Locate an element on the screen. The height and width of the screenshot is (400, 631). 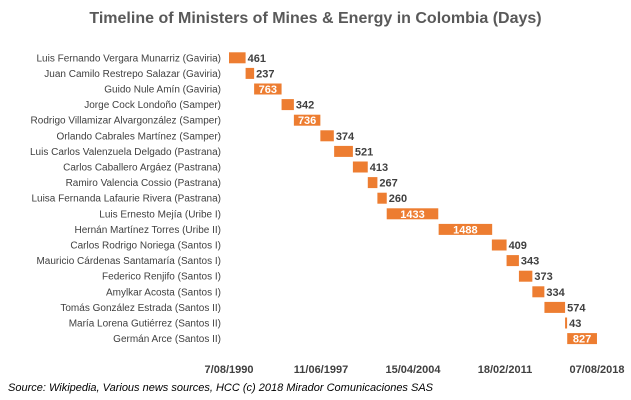
x-tick-label: 07/08/2018 is located at coordinates (596, 370).